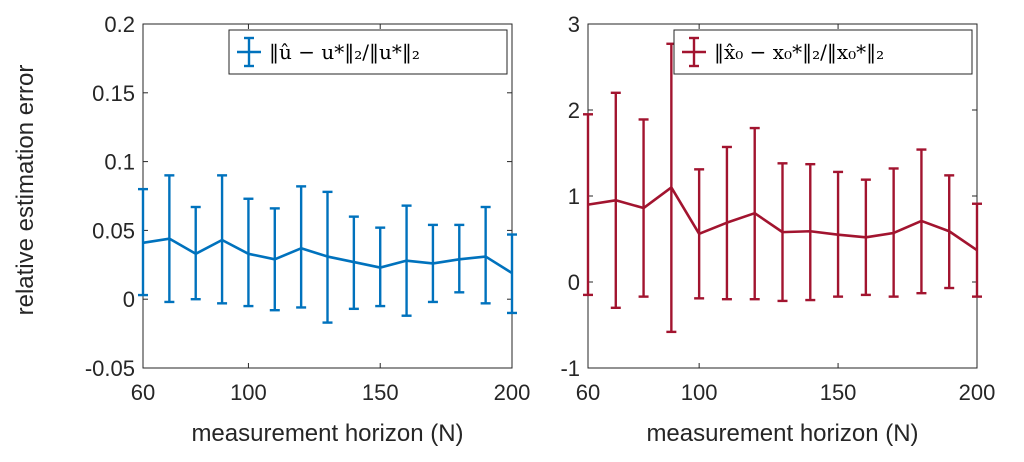 The height and width of the screenshot is (462, 1024). Describe the element at coordinates (119, 162) in the screenshot. I see `y-tick-label: 0.1` at that location.